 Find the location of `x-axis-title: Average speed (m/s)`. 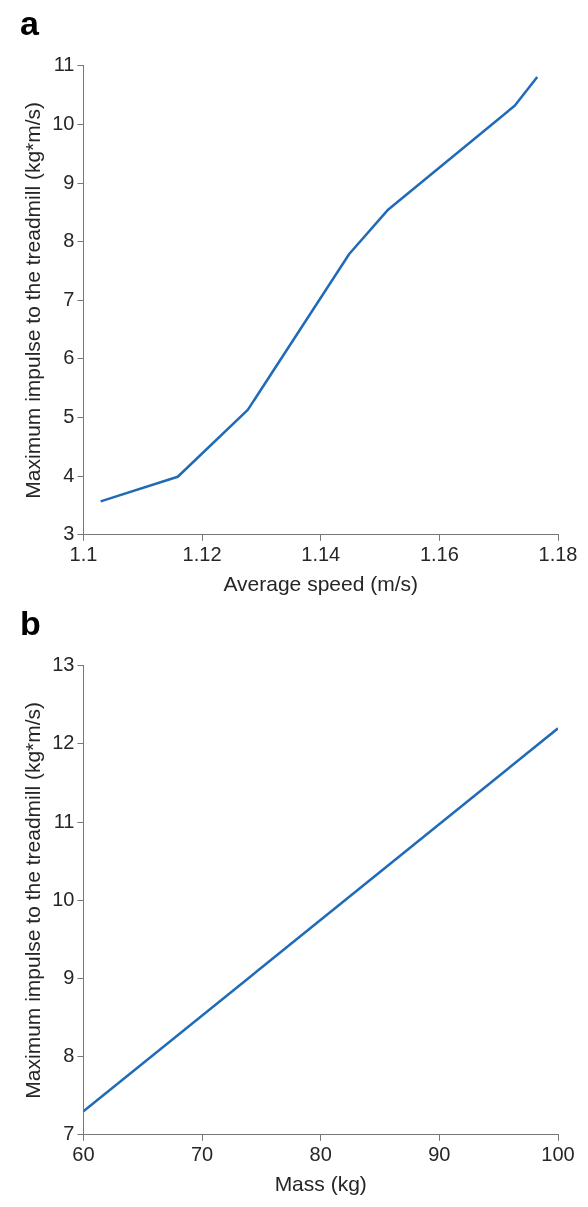

x-axis-title: Average speed (m/s) is located at coordinates (320, 584).